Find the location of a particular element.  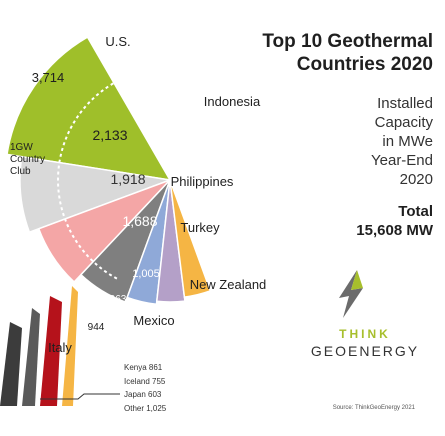

total-label: Total is located at coordinates (415, 211).